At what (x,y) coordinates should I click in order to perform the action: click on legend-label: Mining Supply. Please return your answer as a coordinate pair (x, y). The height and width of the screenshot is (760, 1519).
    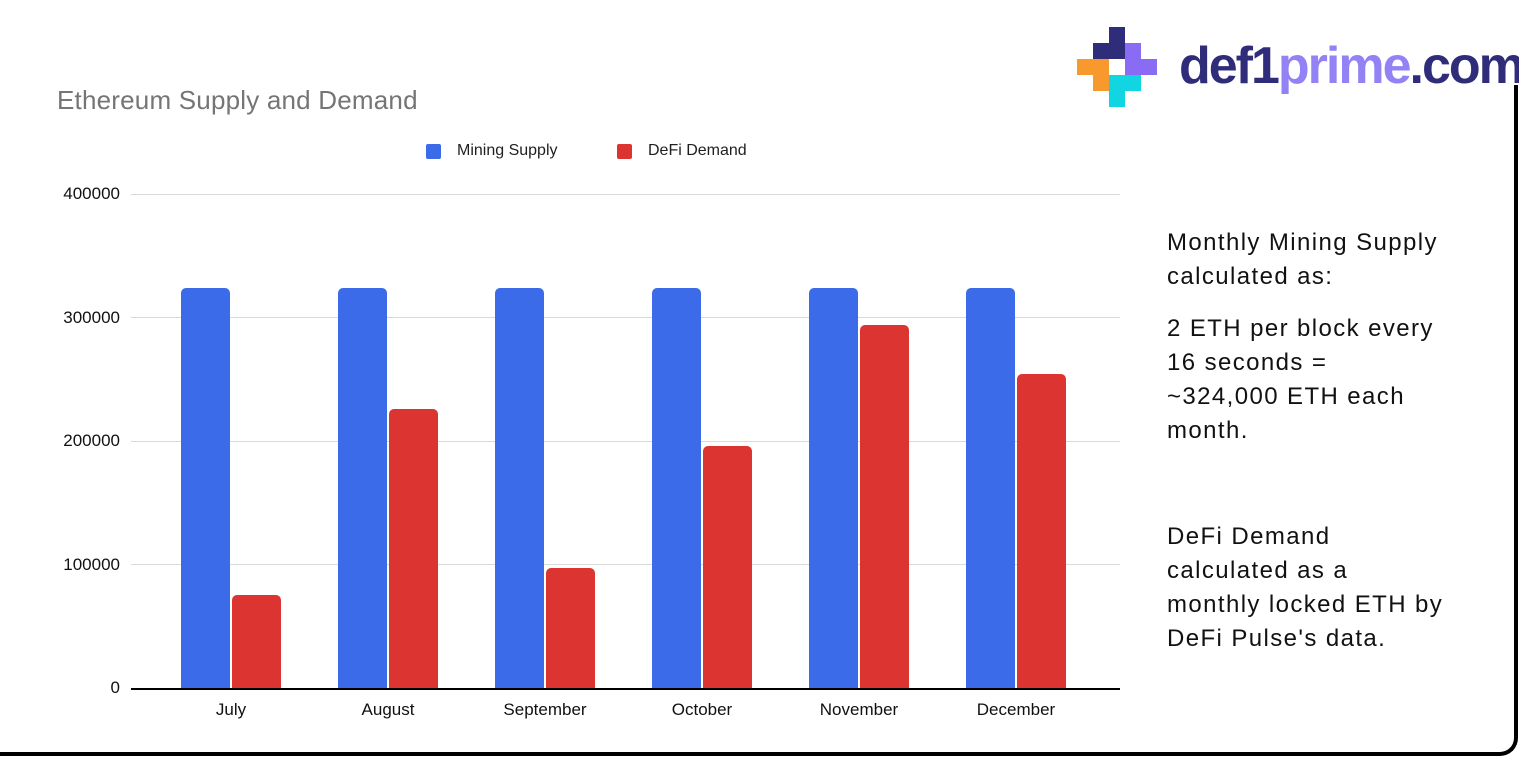
    Looking at the image, I should click on (507, 150).